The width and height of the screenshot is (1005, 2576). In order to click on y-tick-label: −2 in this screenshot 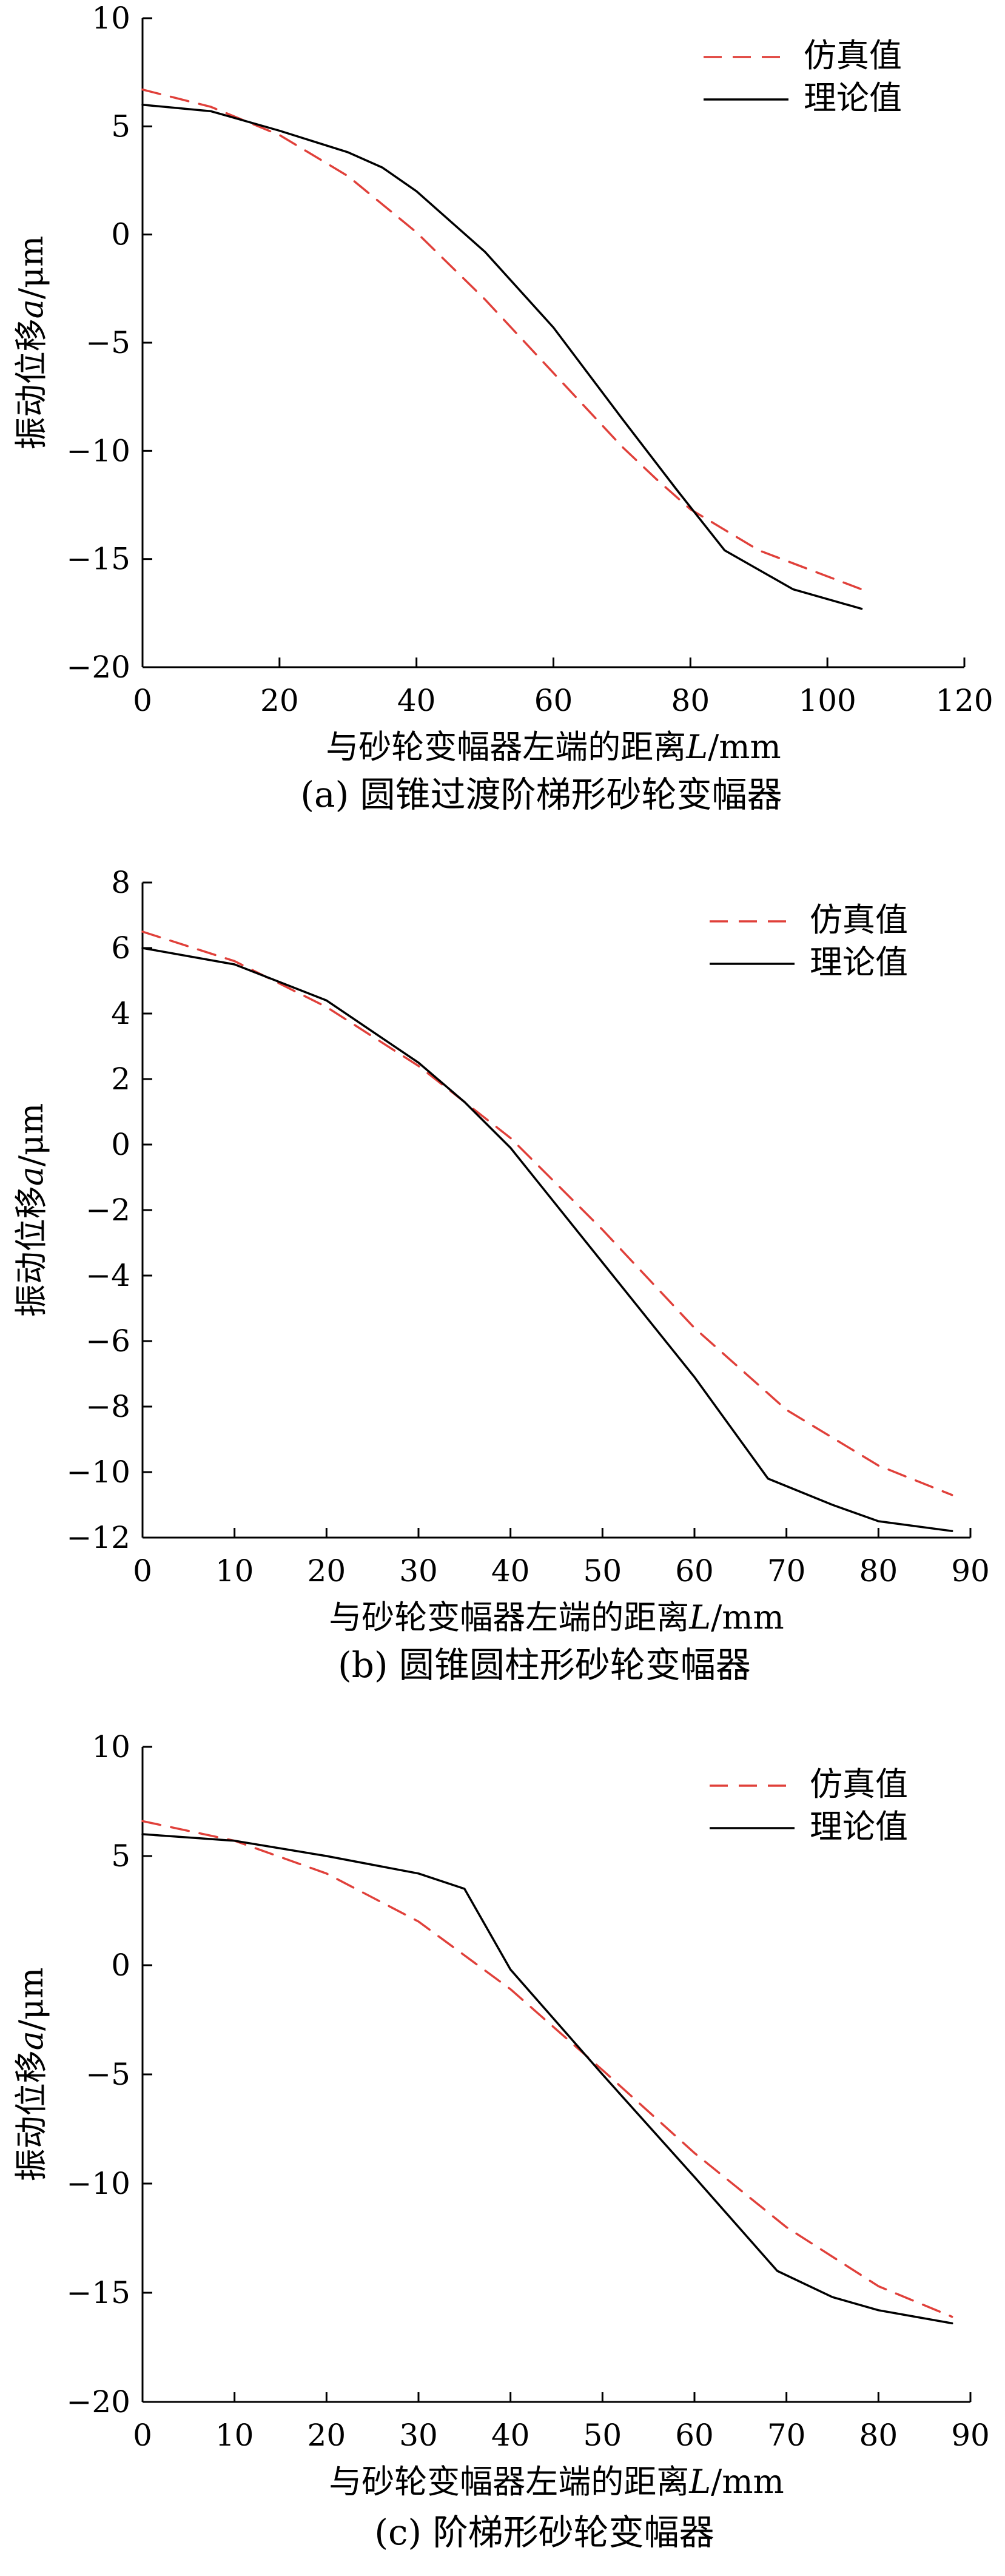, I will do `click(108, 1210)`.